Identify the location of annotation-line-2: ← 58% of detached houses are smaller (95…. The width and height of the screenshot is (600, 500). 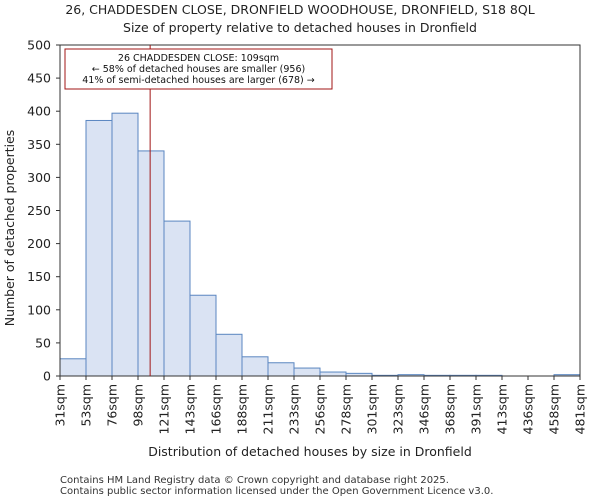
(198, 69).